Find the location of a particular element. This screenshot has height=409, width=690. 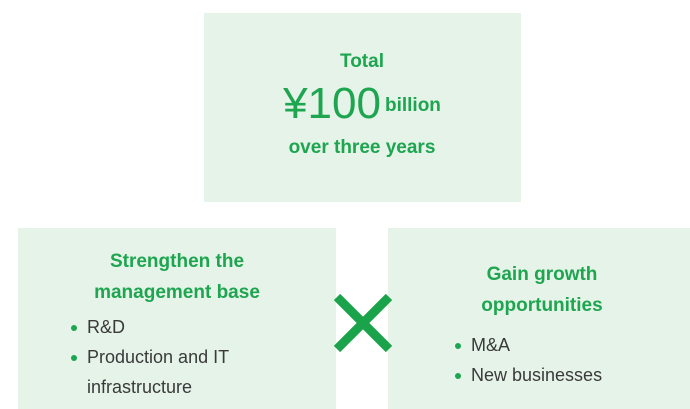

amount: ¥100 is located at coordinates (331, 103).